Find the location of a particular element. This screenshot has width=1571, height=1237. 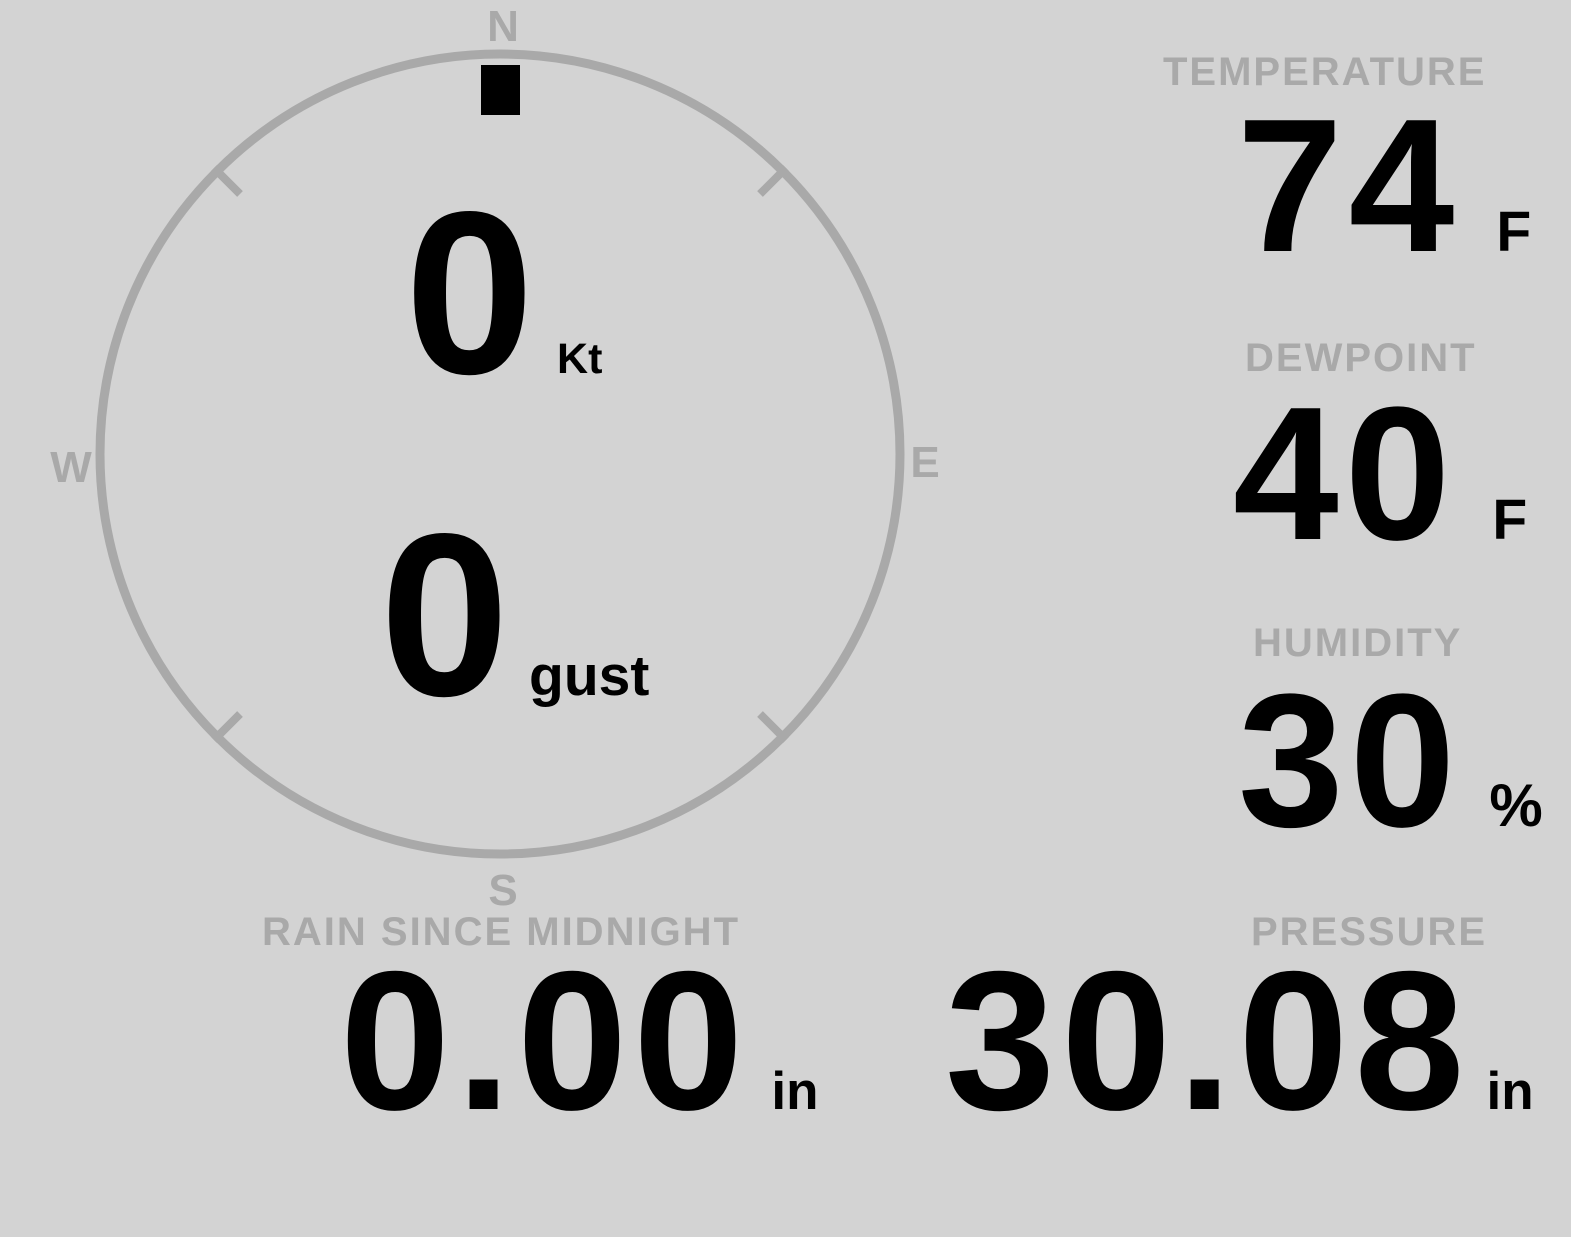

rain-since-midnight-readout: 0.00 in is located at coordinates (579, 1041).